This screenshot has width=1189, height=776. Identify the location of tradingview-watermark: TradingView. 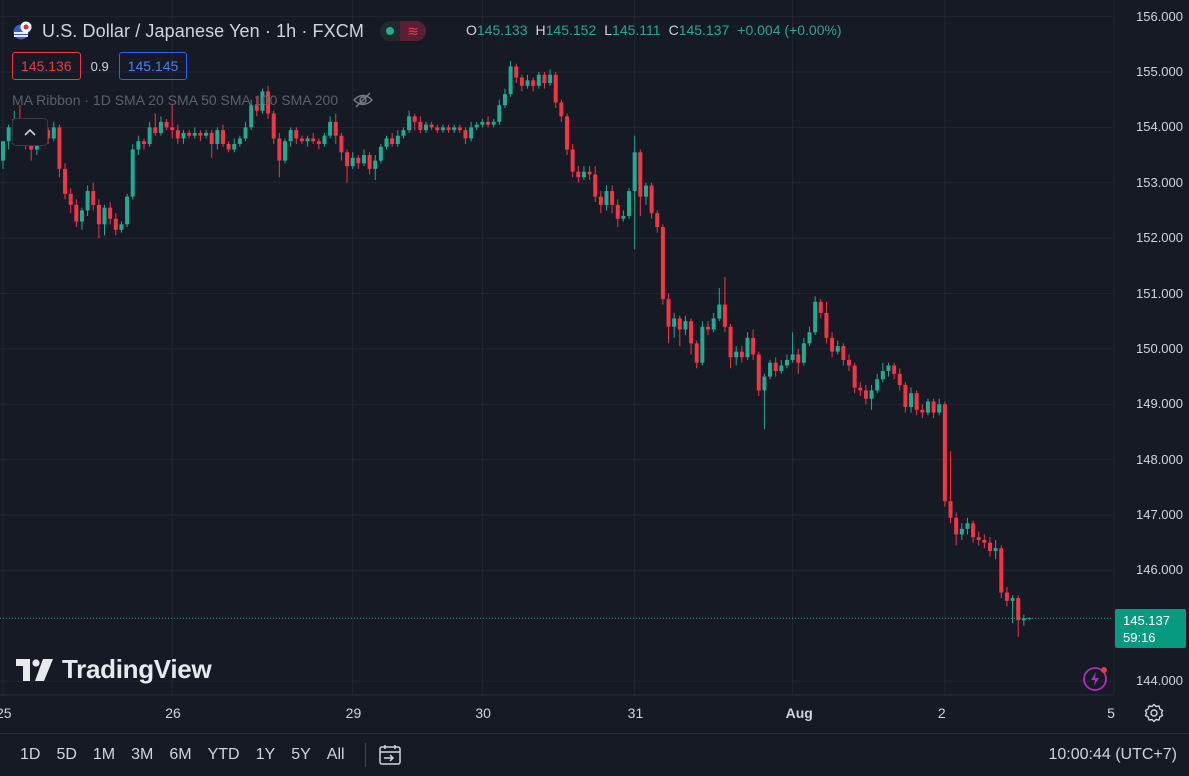
(114, 669).